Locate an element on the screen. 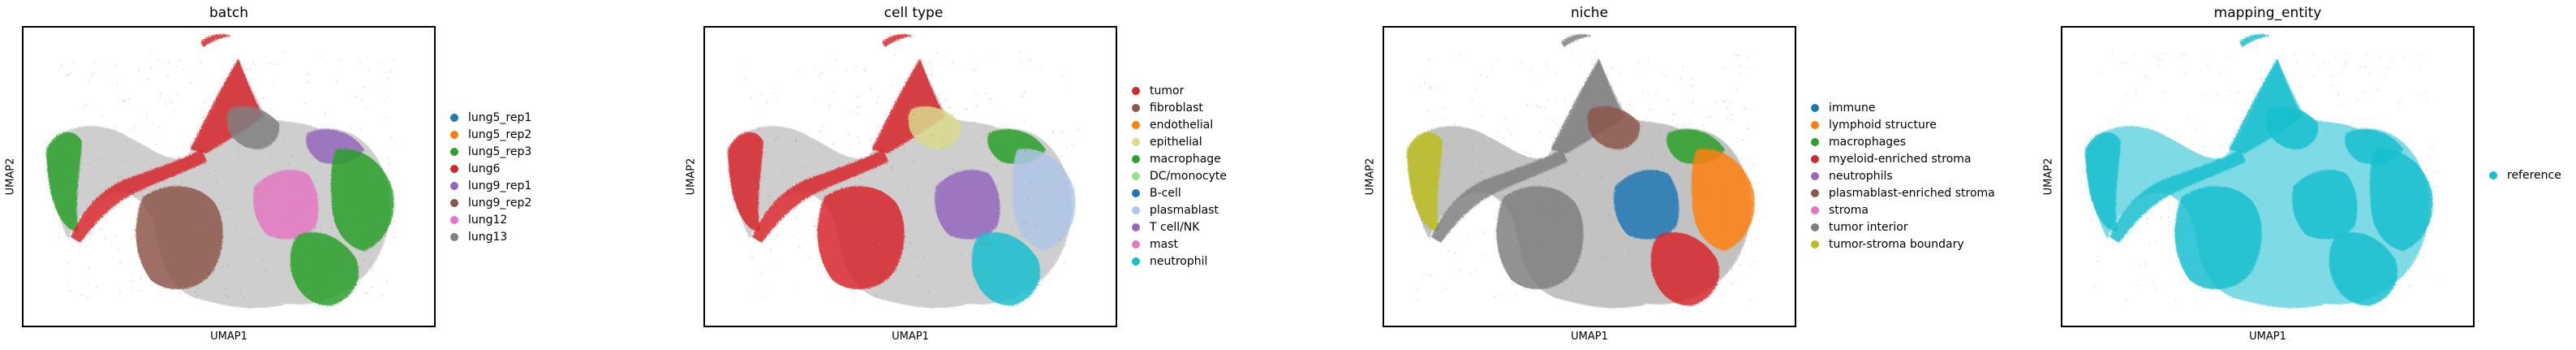  y-axis-label: UMAP2 is located at coordinates (1370, 177).